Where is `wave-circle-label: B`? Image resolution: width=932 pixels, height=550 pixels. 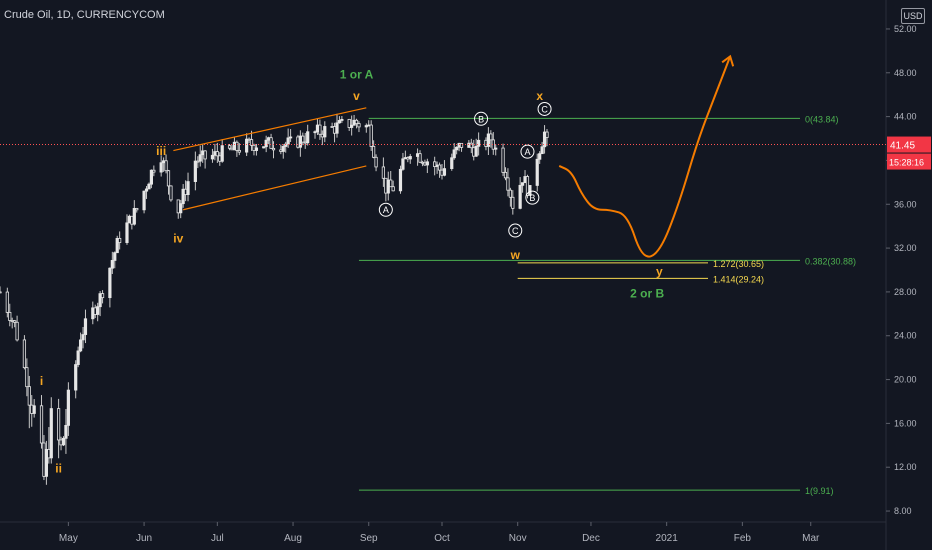 wave-circle-label: B is located at coordinates (481, 118).